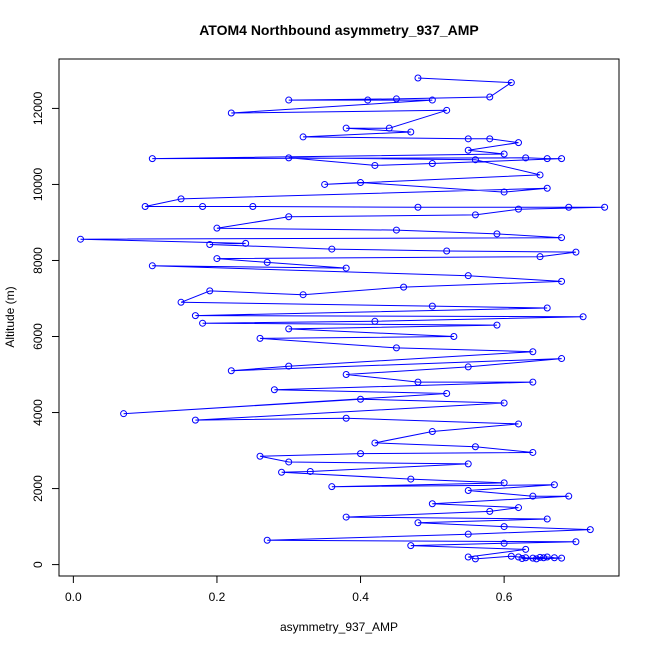 Image resolution: width=650 pixels, height=655 pixels. Describe the element at coordinates (38, 564) in the screenshot. I see `y-tick-label: 0` at that location.